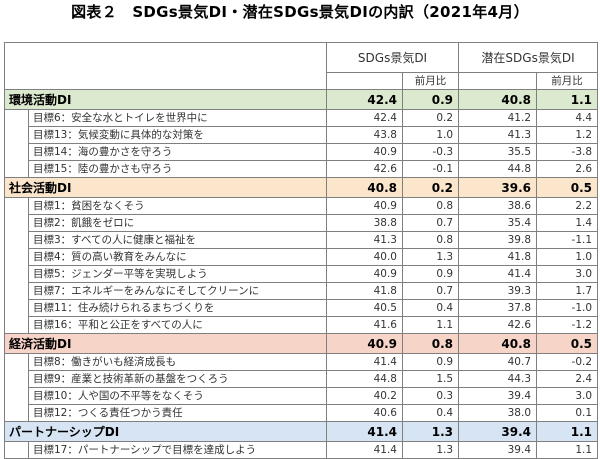  What do you see at coordinates (498, 362) in the screenshot?
I see `goal-latent-value: 40.7` at bounding box center [498, 362].